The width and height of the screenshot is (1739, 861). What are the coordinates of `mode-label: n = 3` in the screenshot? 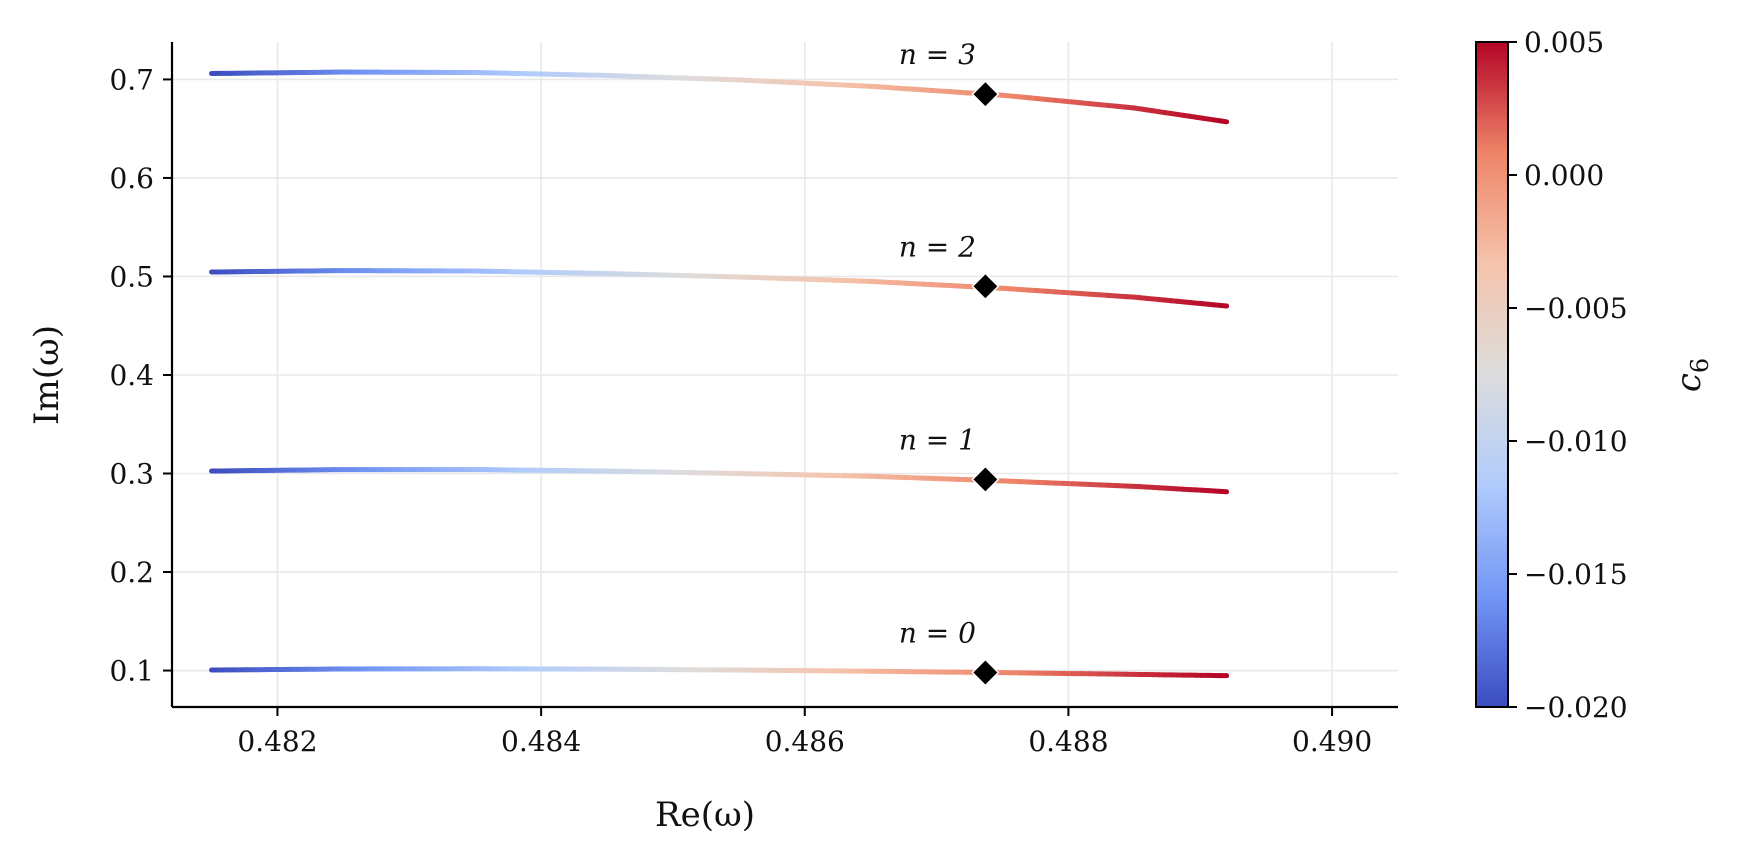 It's located at (937, 54).